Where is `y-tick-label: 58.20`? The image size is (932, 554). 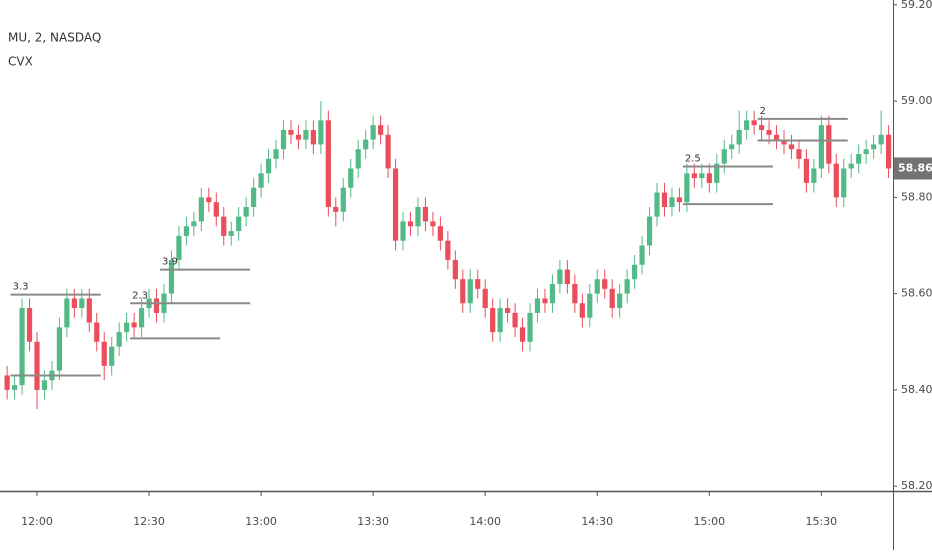
y-tick-label: 58.20 is located at coordinates (916, 485).